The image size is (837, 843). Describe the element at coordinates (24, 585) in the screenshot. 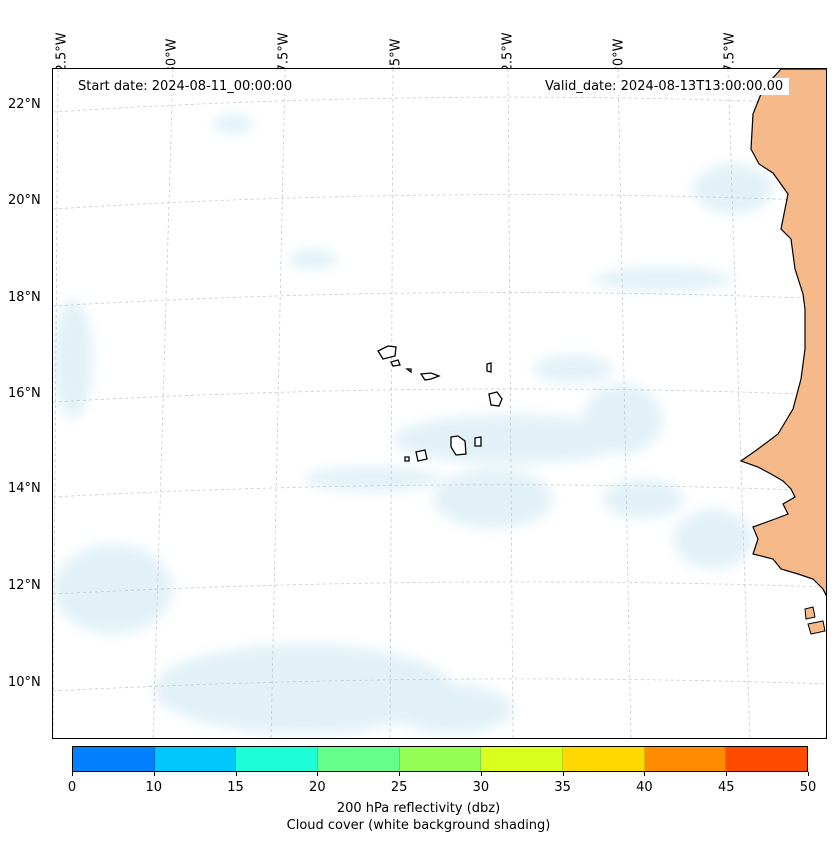

I see `lat-label-12n: 12°N` at that location.